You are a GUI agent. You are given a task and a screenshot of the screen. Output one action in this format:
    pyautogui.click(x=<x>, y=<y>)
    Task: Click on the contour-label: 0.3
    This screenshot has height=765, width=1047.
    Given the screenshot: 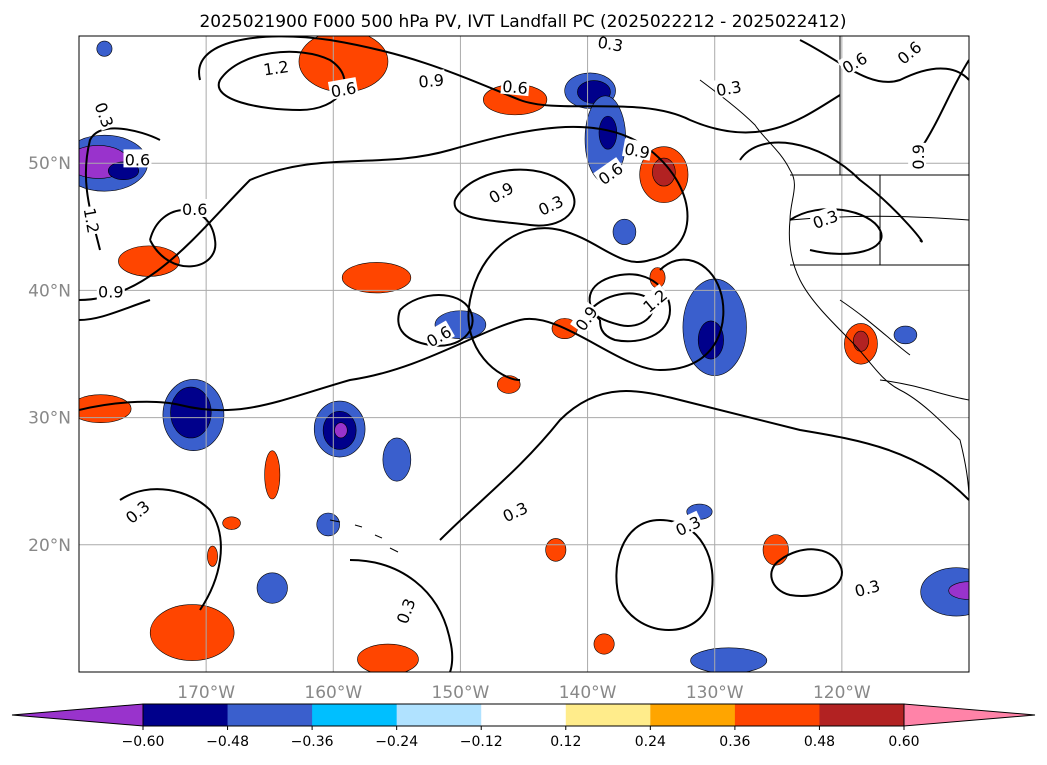 What is the action you would take?
    pyautogui.click(x=610, y=44)
    